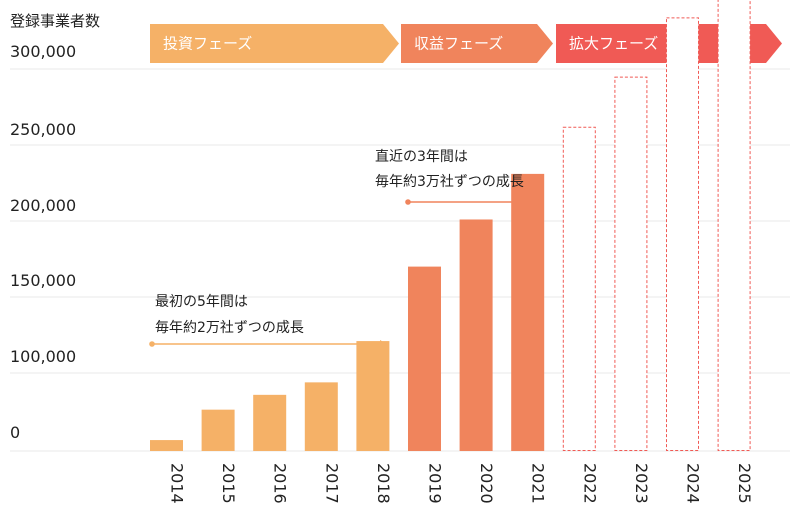  What do you see at coordinates (43, 356) in the screenshot?
I see `y-tick-label: 100,000` at bounding box center [43, 356].